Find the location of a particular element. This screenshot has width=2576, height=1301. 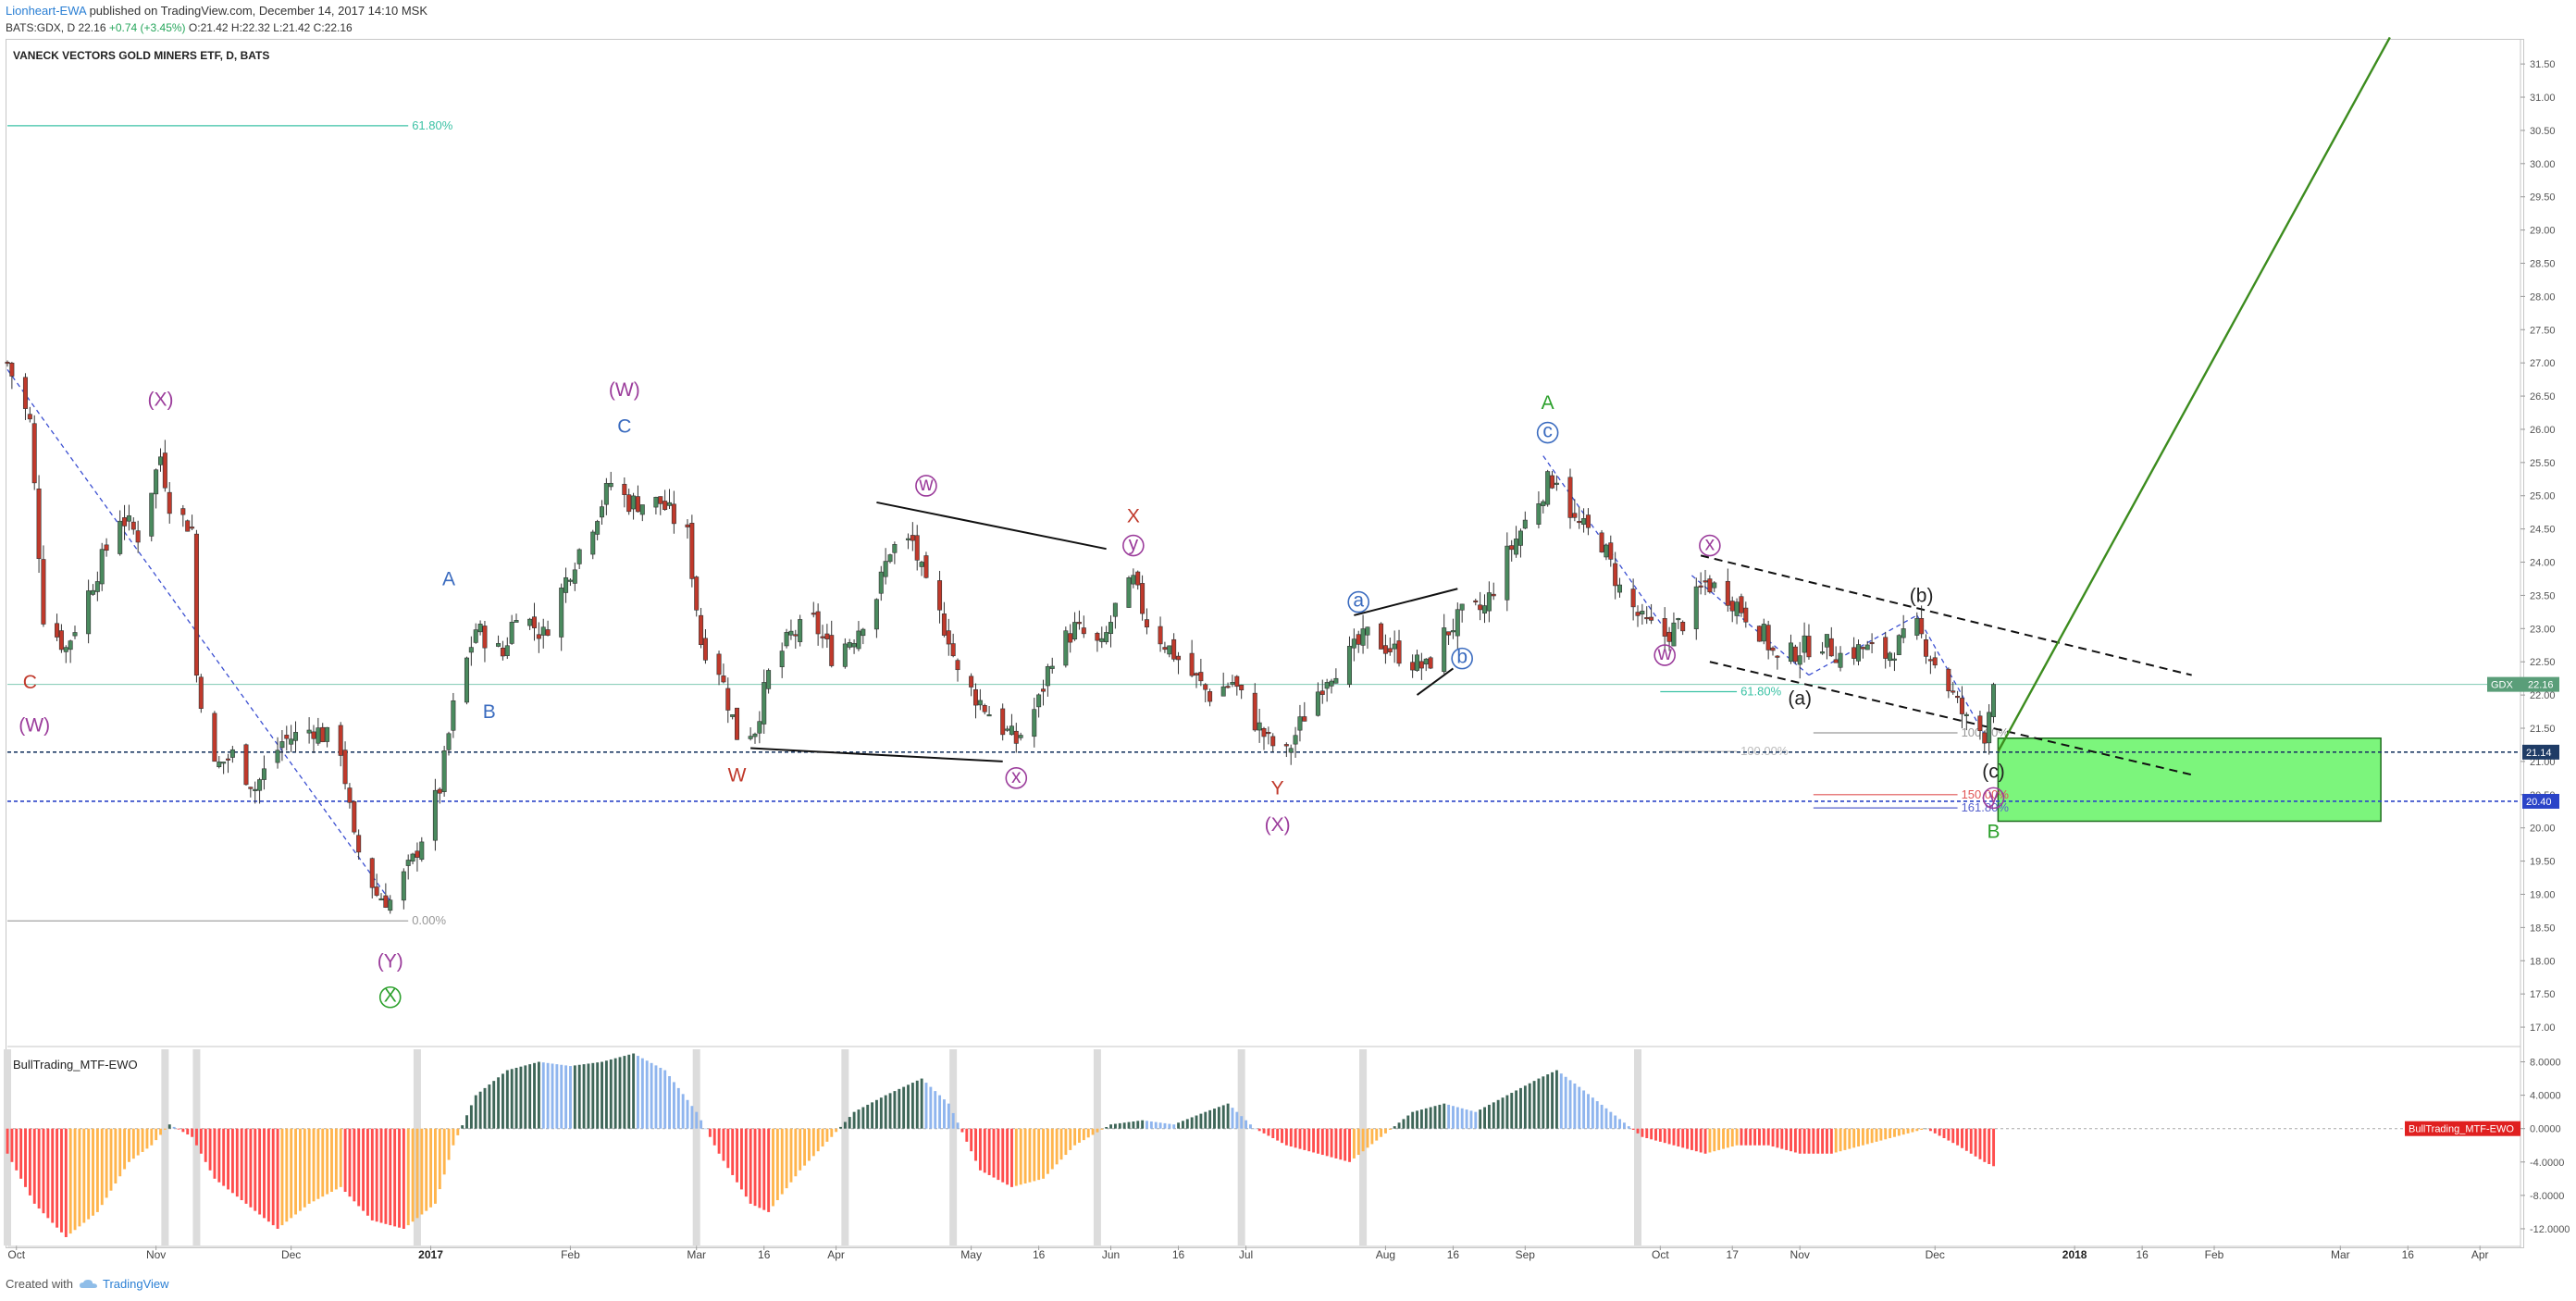

wave-label: (X) is located at coordinates (160, 401).